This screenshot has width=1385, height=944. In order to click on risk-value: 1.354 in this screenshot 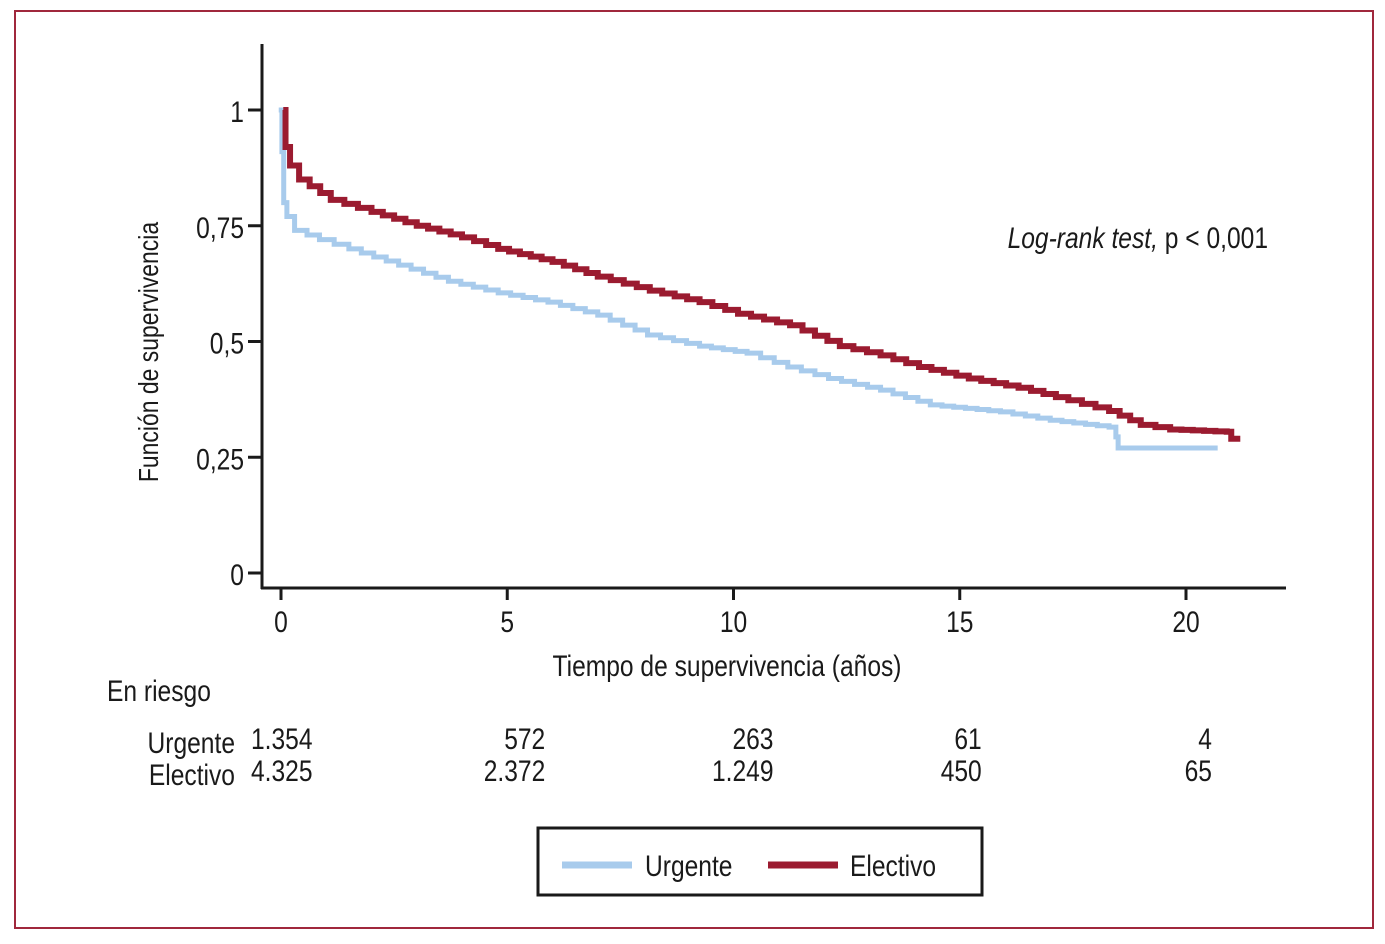, I will do `click(282, 739)`.